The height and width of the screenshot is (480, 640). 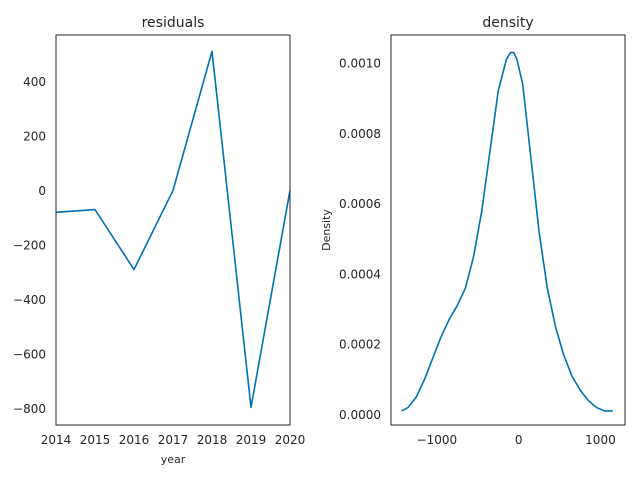 I want to click on residuals-ytick-label: −600, so click(x=29, y=355).